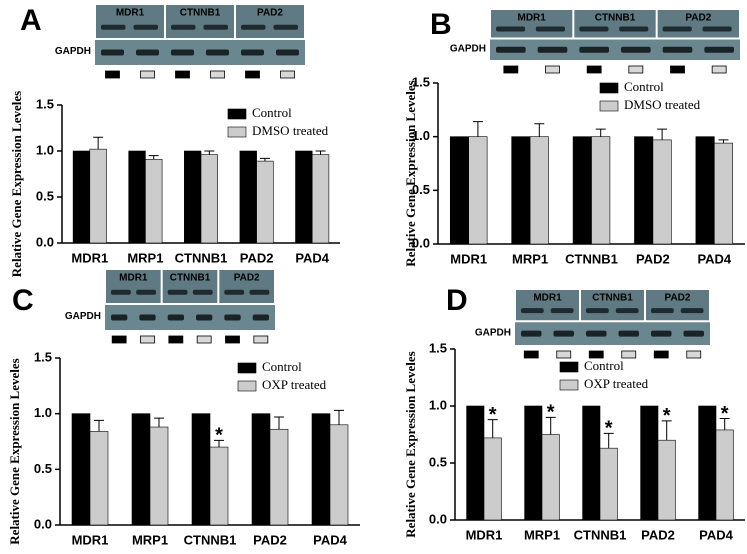 Image resolution: width=747 pixels, height=554 pixels. I want to click on legend-label: DMSO treated, so click(662, 104).